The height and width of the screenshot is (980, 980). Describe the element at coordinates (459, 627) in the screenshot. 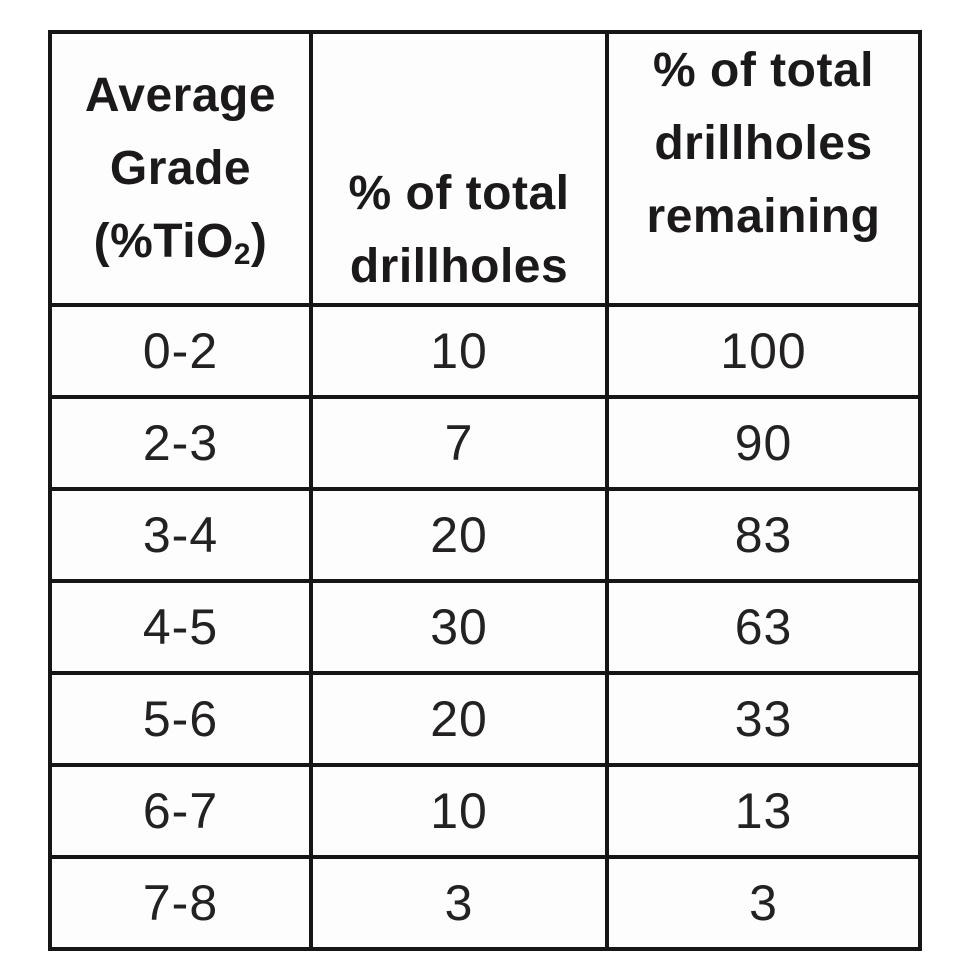

I see `pct-total-cell: 30` at that location.